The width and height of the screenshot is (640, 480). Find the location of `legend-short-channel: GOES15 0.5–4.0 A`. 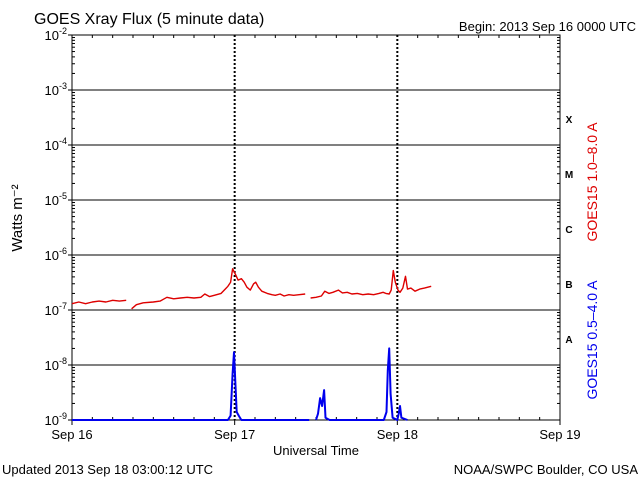

legend-short-channel: GOES15 0.5–4.0 A is located at coordinates (592, 340).